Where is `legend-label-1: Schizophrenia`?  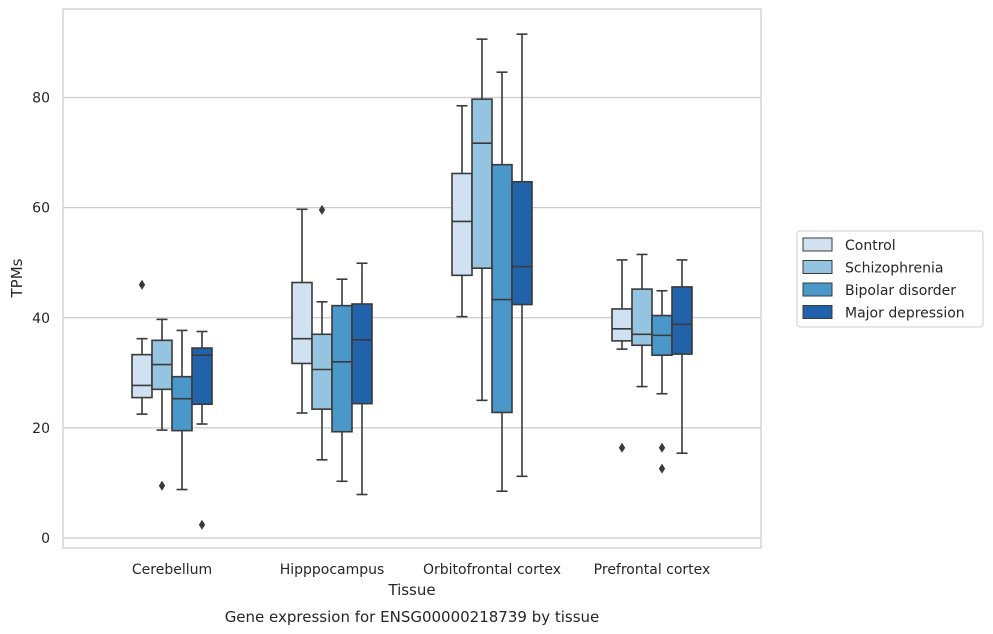
legend-label-1: Schizophrenia is located at coordinates (894, 269).